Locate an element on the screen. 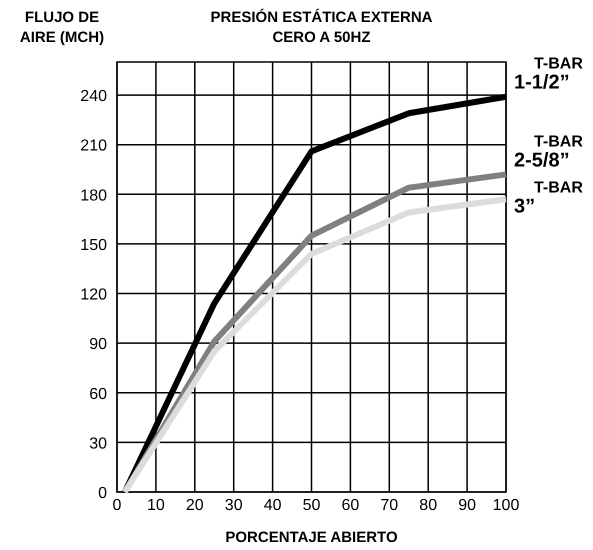  series-label: T-BAR 1-1/2” is located at coordinates (549, 75).